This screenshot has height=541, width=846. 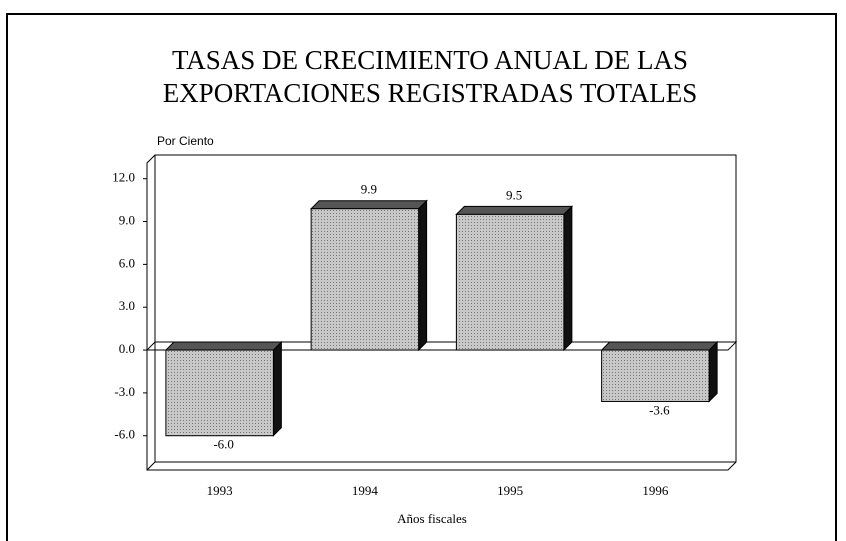 What do you see at coordinates (127, 305) in the screenshot?
I see `y-tick-label: 3.0` at bounding box center [127, 305].